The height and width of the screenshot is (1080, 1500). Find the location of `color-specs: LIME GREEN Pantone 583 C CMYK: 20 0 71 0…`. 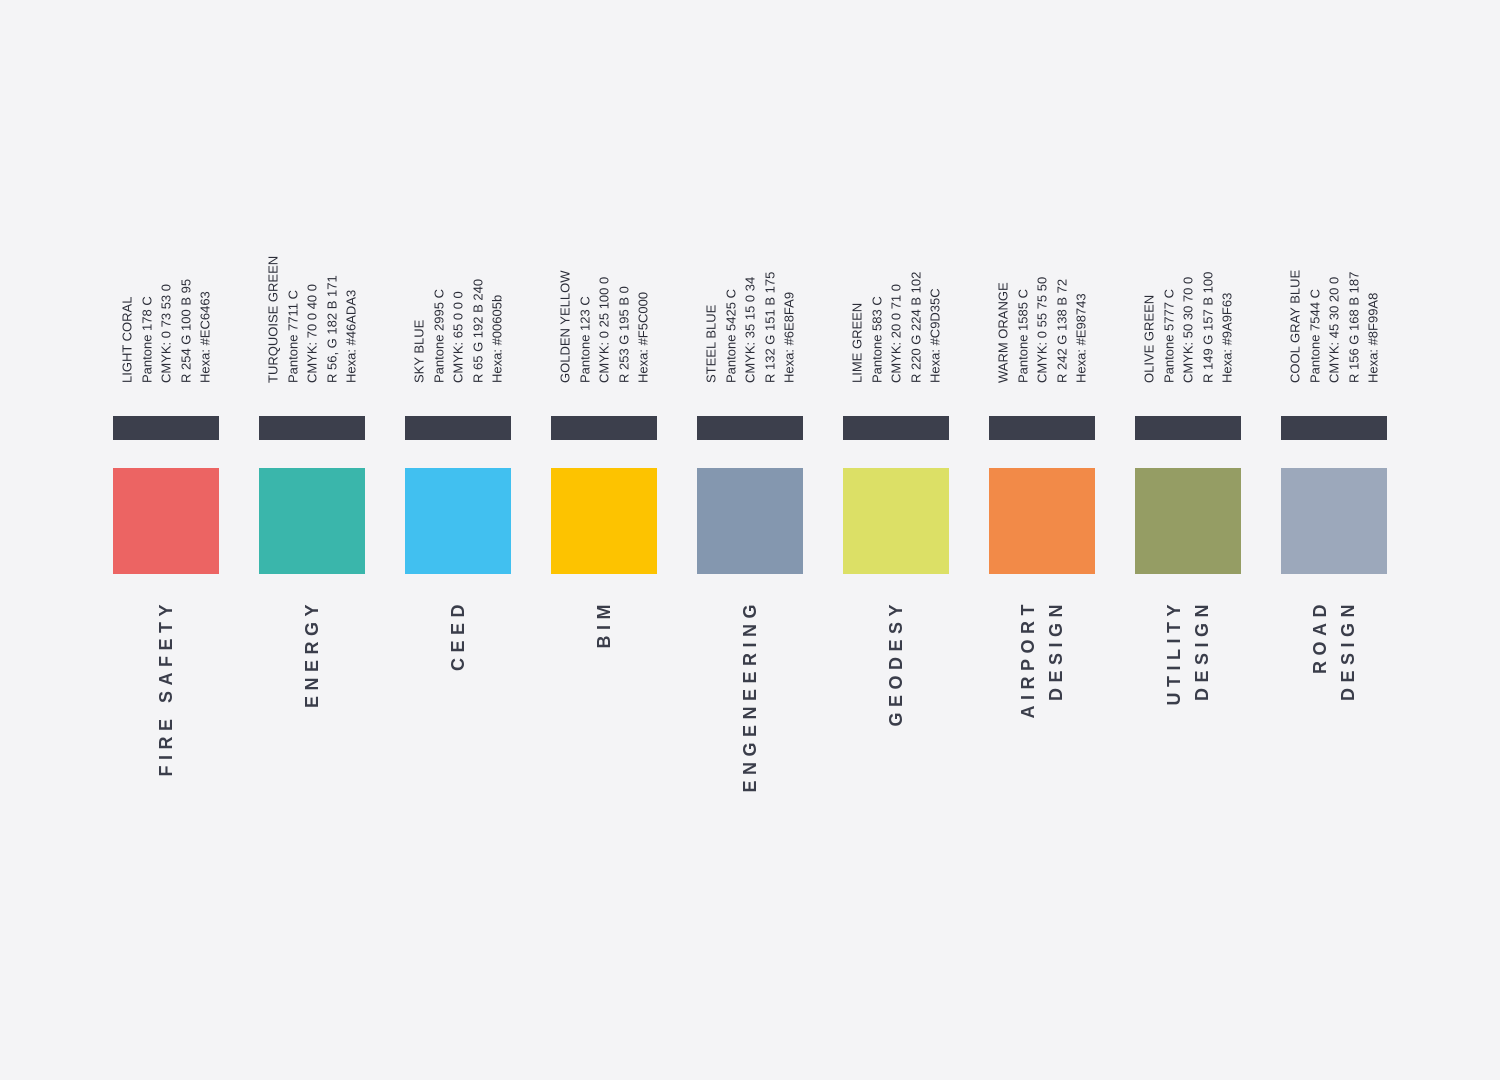

color-specs: LIME GREEN Pantone 583 C CMYK: 20 0 71 0… is located at coordinates (896, 327).